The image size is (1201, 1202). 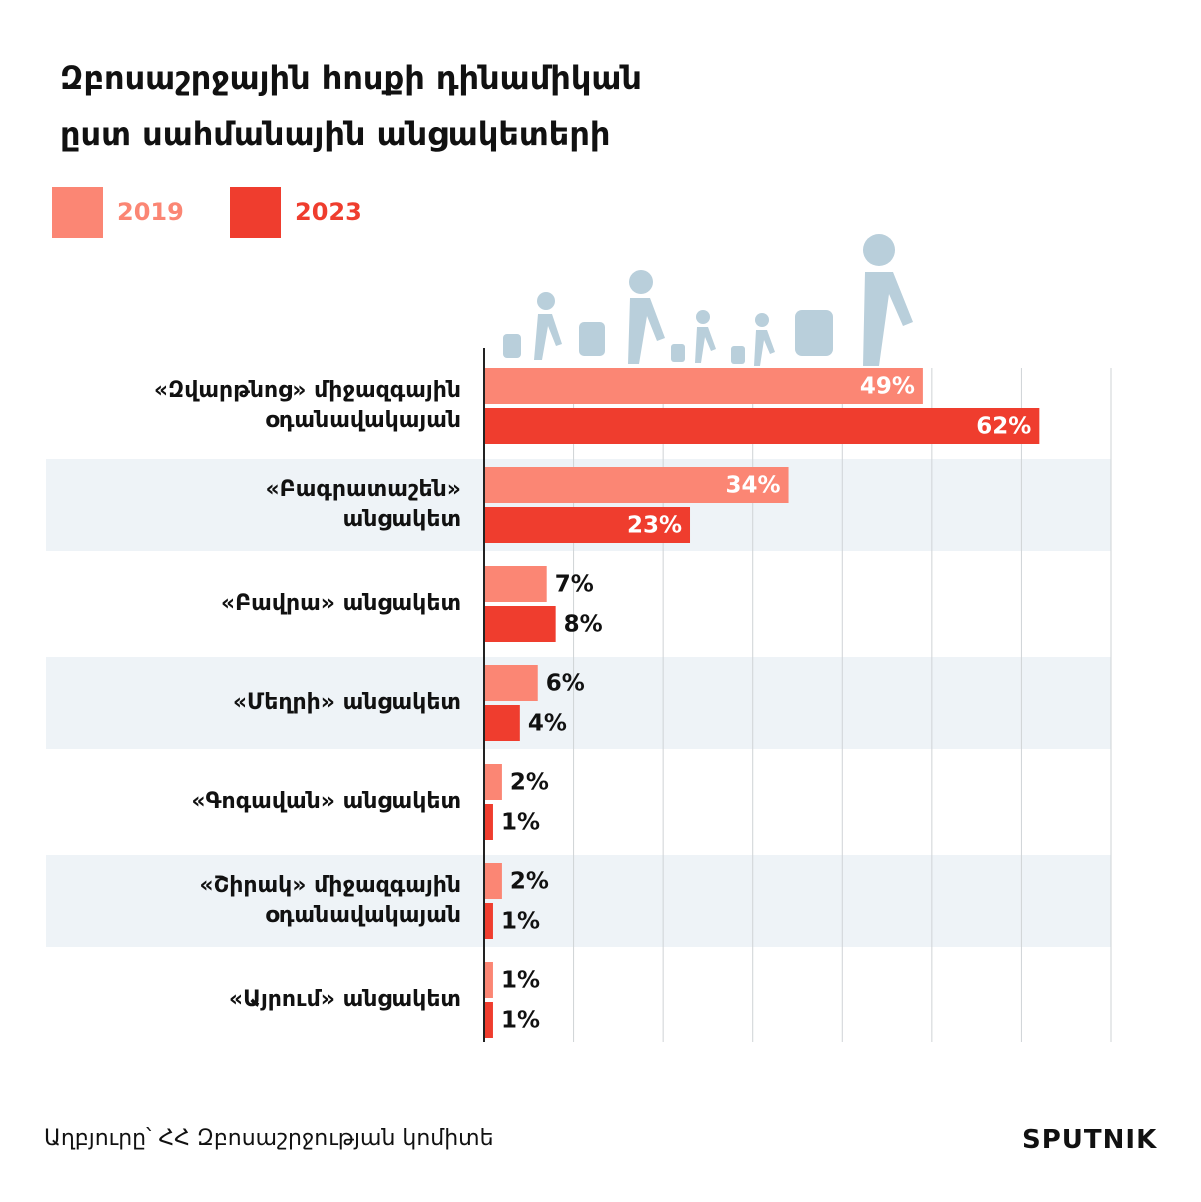 I want to click on category-label: «Զվարթնոց» միջազգային օդանավակայան, so click(x=307, y=405).